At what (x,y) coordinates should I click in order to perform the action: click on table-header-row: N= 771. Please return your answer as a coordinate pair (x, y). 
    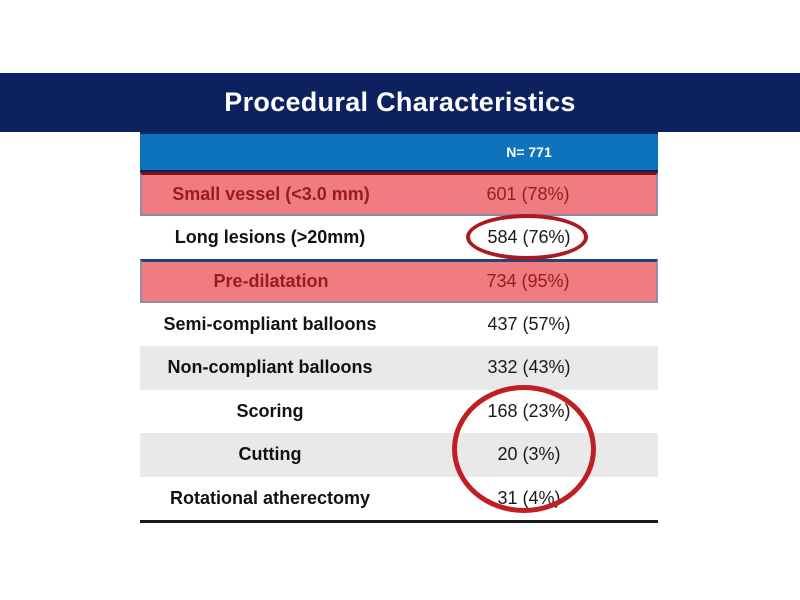
    Looking at the image, I should click on (399, 152).